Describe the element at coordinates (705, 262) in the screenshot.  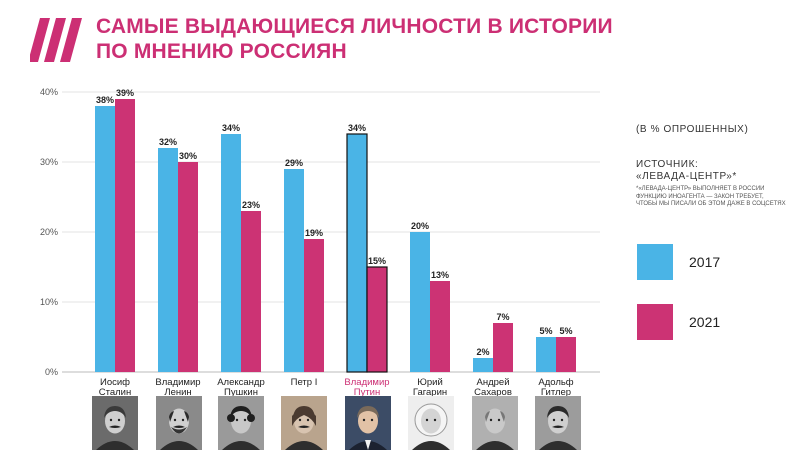
I see `legend-label-2017: 2017` at that location.